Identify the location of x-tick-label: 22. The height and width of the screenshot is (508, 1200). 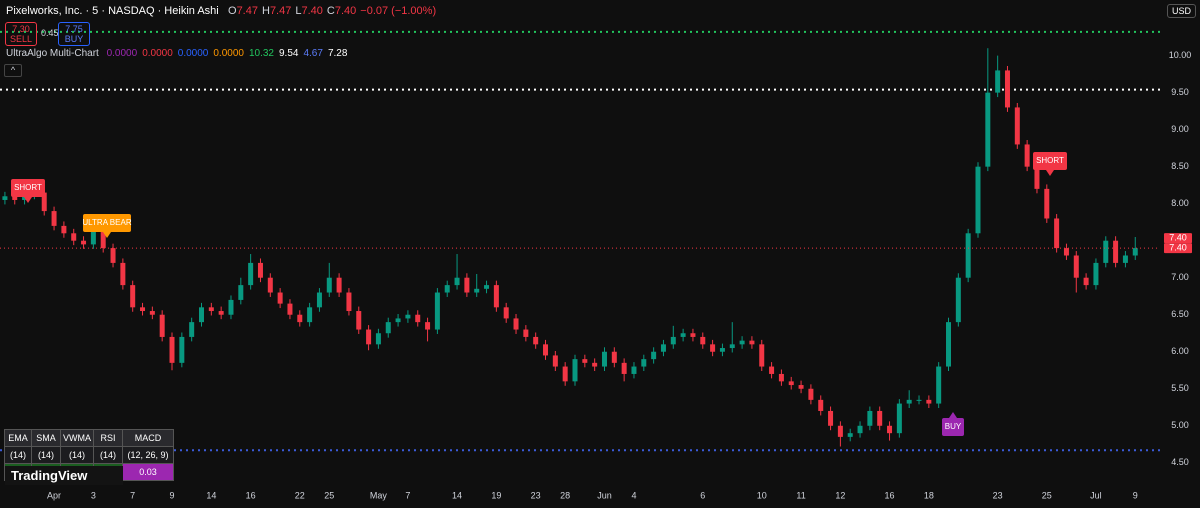
(300, 495).